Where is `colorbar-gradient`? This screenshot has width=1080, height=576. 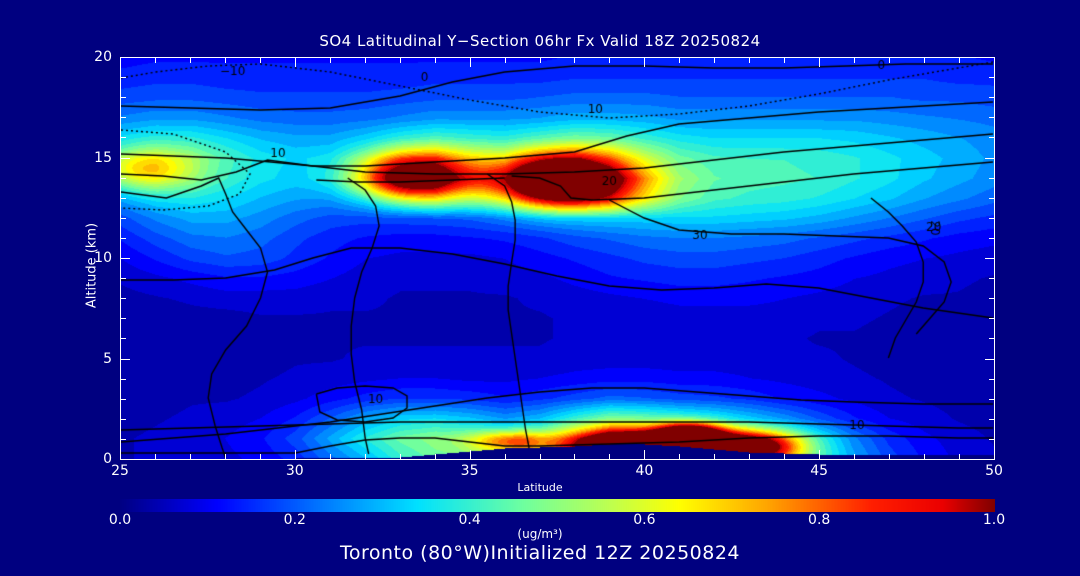 colorbar-gradient is located at coordinates (557, 505).